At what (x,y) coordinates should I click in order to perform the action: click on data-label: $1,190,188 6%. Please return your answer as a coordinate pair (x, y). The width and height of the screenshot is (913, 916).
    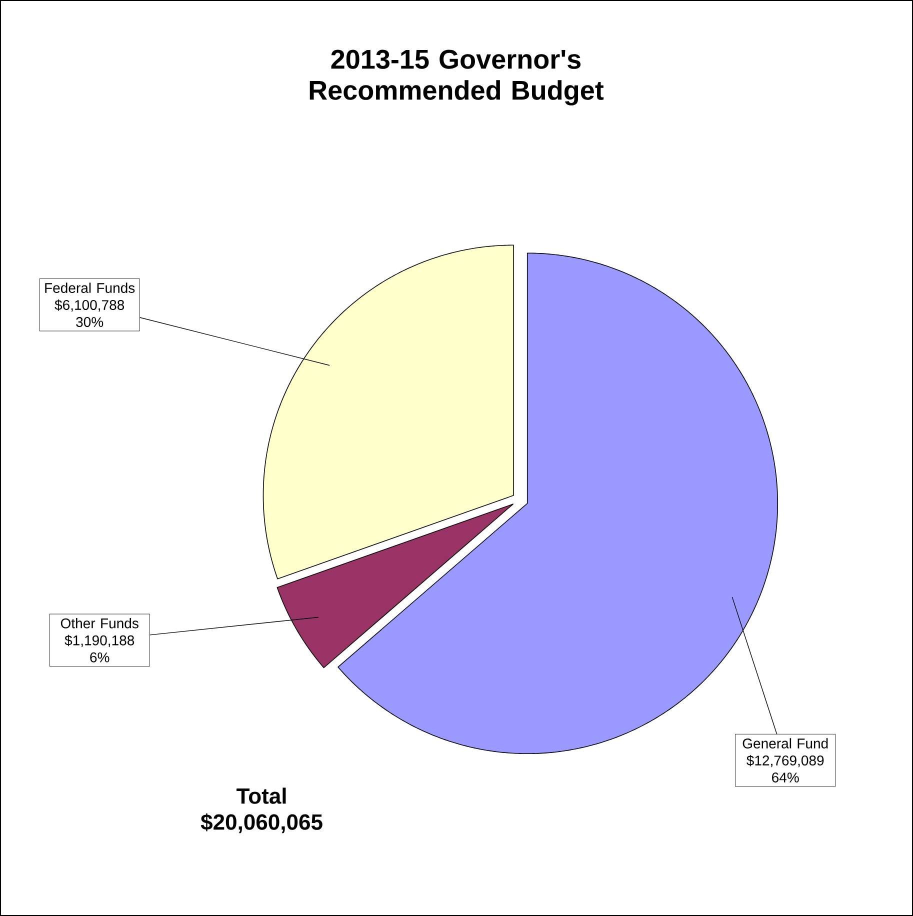
    Looking at the image, I should click on (99, 648).